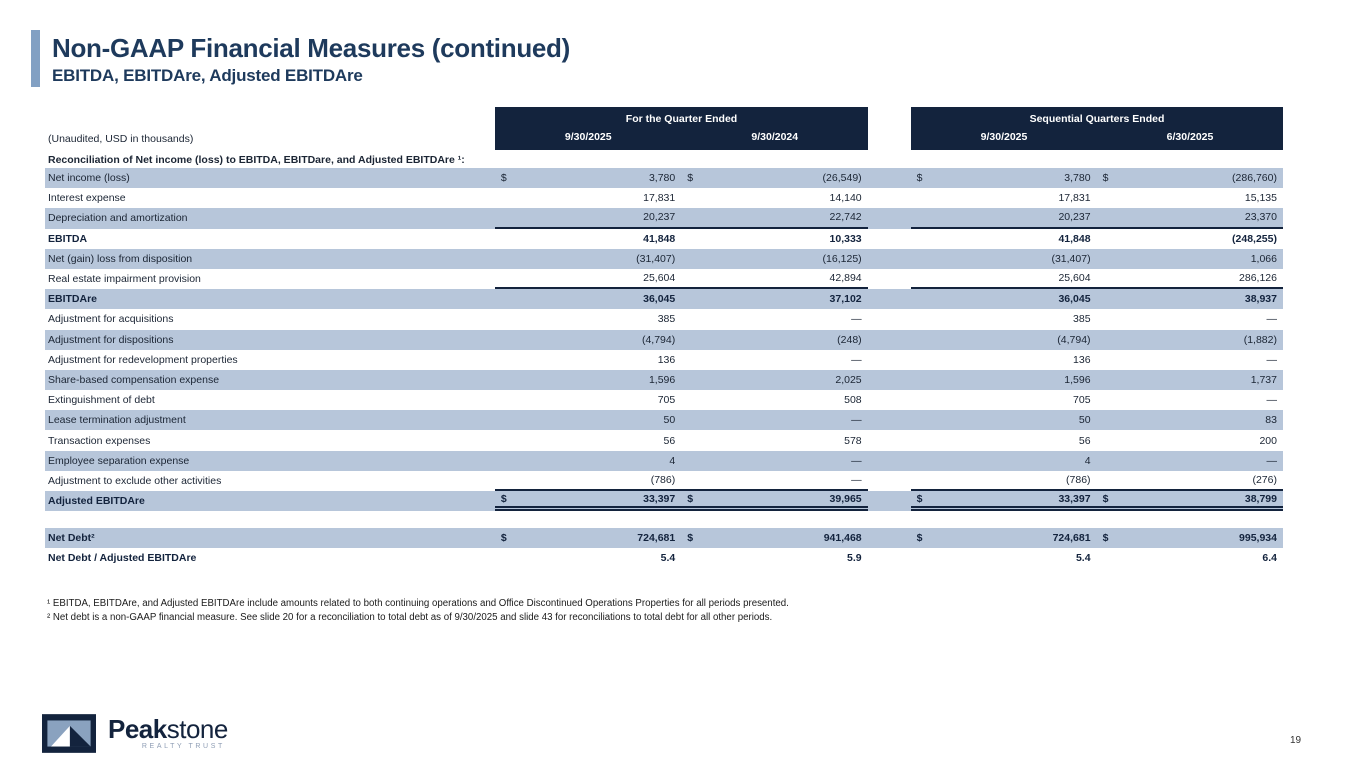 This screenshot has height=768, width=1365. What do you see at coordinates (845, 238) in the screenshot?
I see `row-value: 10,333` at bounding box center [845, 238].